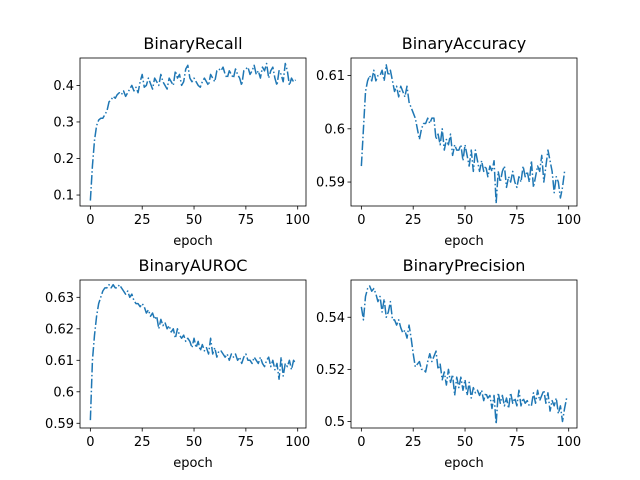 This screenshot has width=640, height=480. What do you see at coordinates (63, 122) in the screenshot?
I see `y-tick-label: 0.3` at bounding box center [63, 122].